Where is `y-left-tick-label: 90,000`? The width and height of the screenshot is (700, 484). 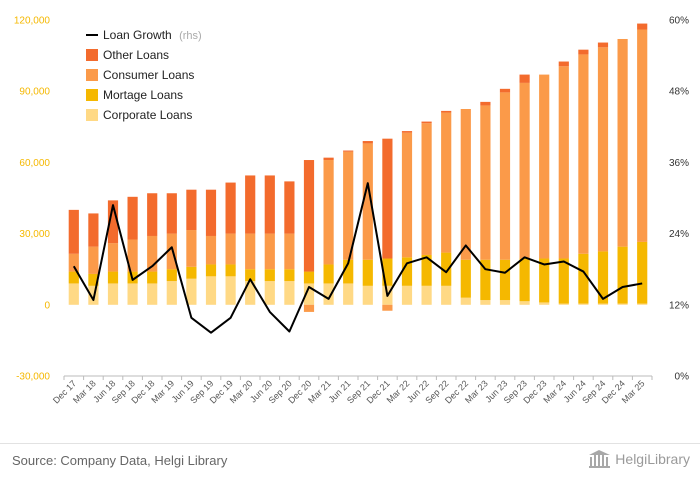
y-left-tick-label: 90,000 is located at coordinates (34, 92).